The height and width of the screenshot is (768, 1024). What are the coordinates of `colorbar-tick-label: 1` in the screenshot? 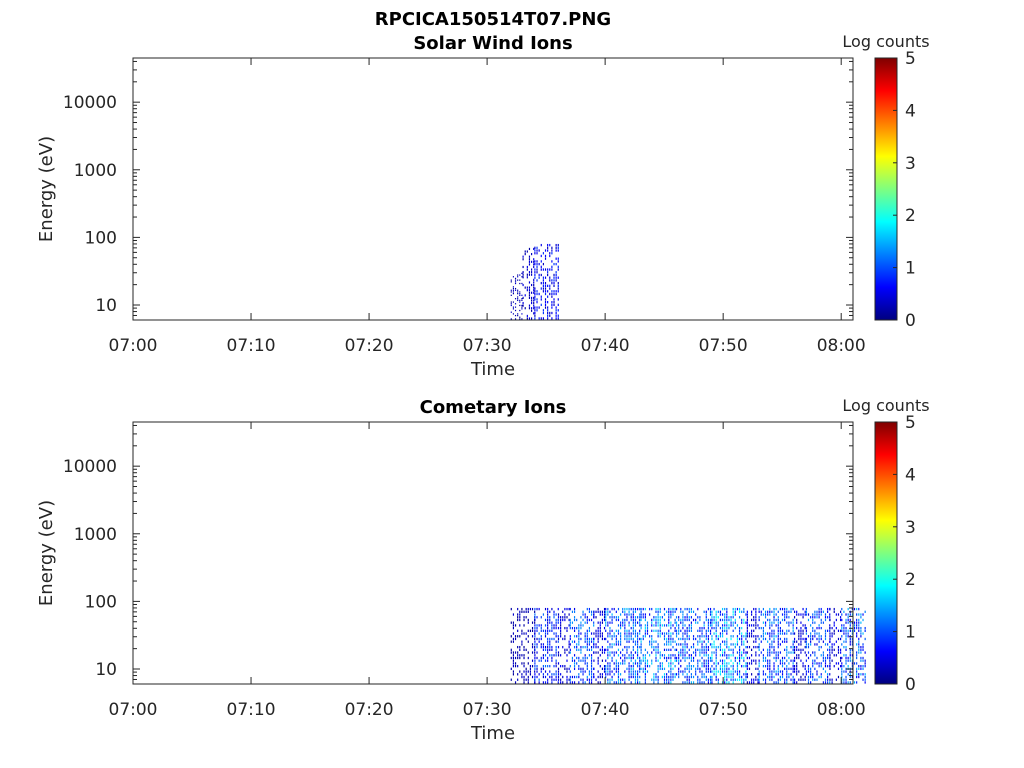 It's located at (910, 633).